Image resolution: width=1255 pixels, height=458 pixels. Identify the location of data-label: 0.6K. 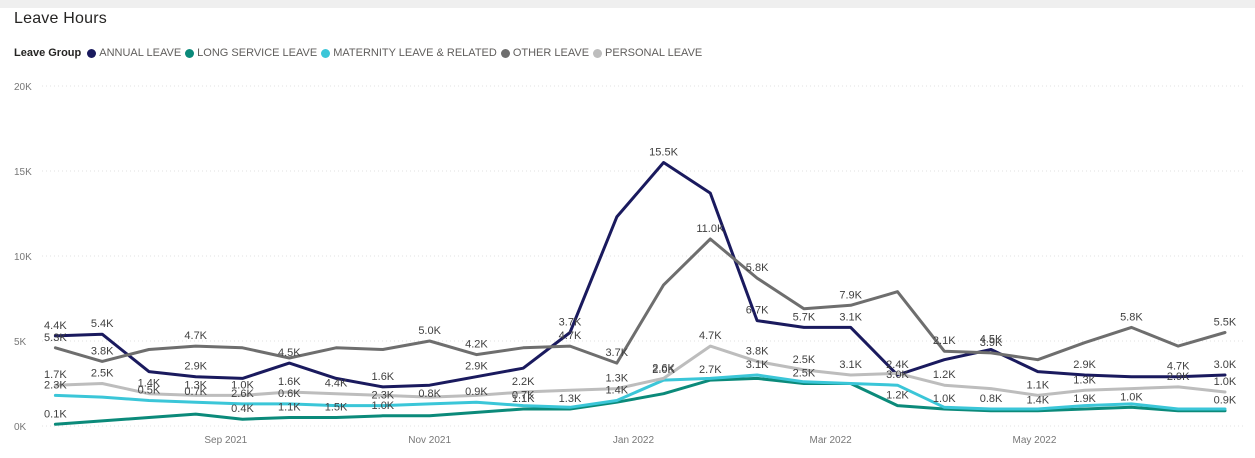
(289, 394).